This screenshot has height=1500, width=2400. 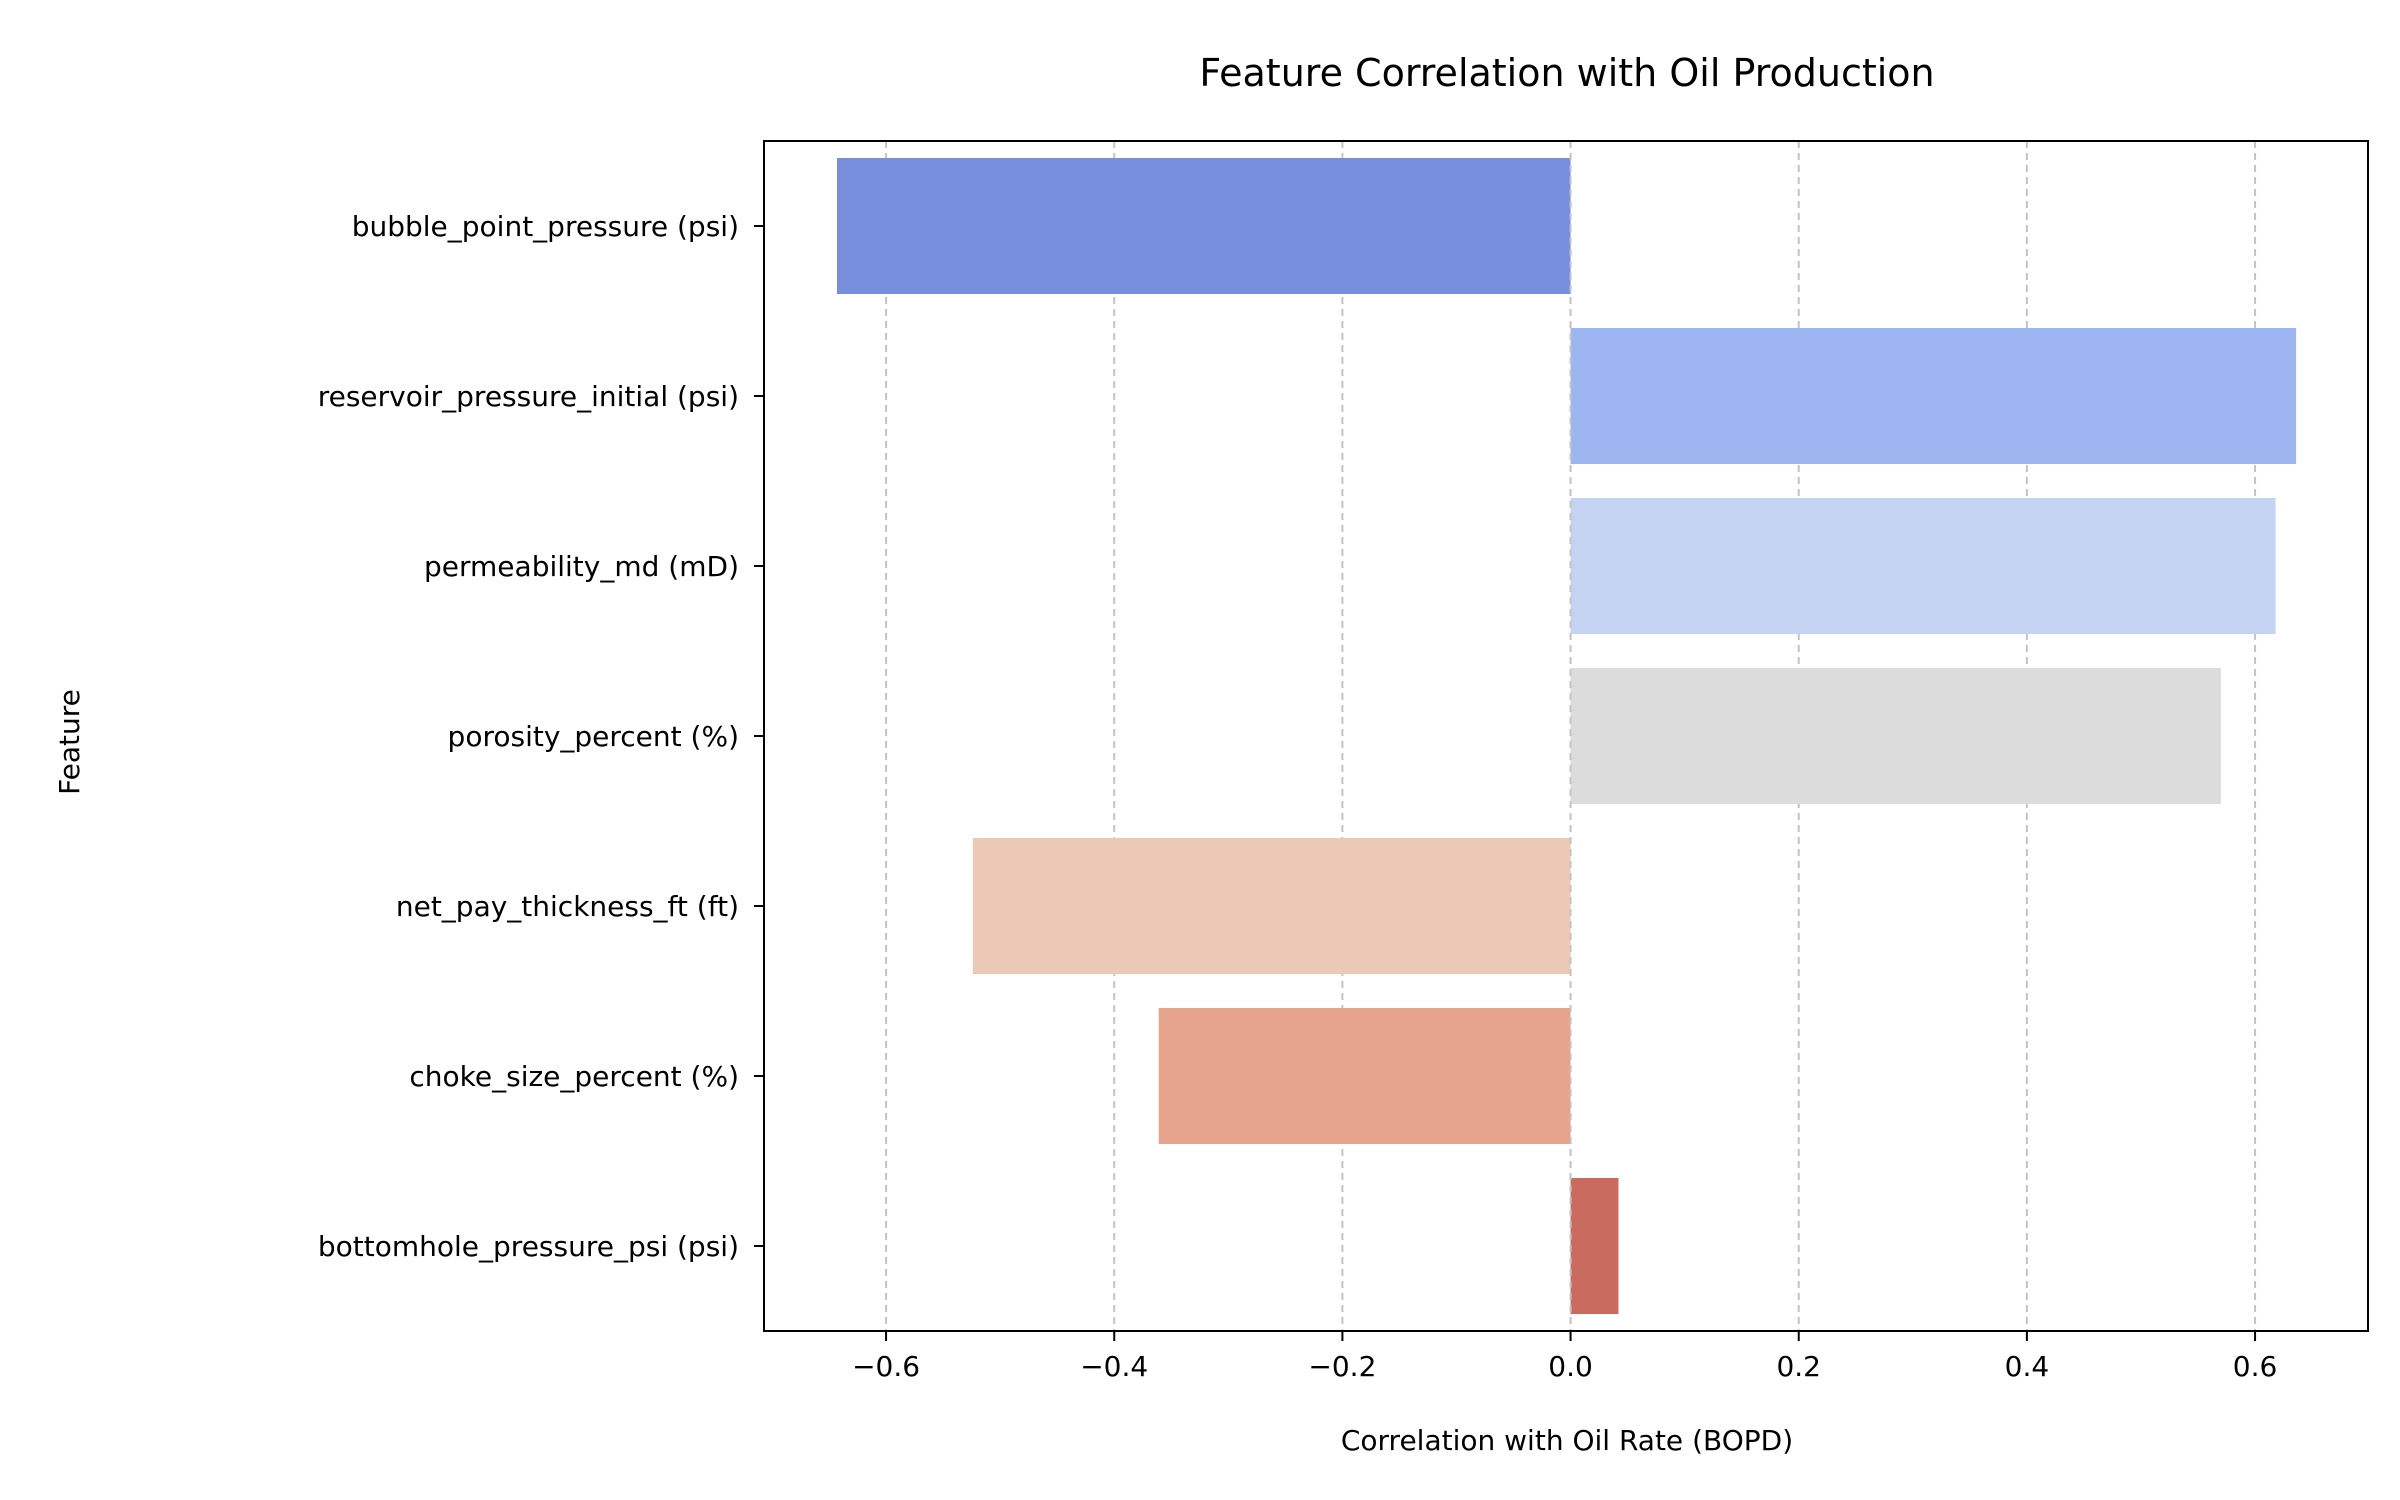 What do you see at coordinates (528, 1246) in the screenshot?
I see `y-tick-label: bottomhole_pressure_psi (psi)` at bounding box center [528, 1246].